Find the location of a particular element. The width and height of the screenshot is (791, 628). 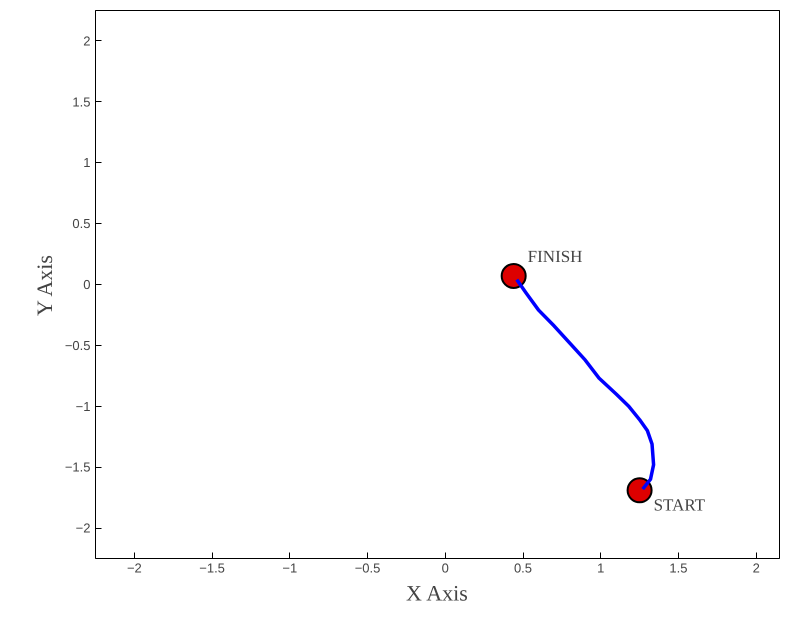

y-tick-label: 0.5 is located at coordinates (81, 224).